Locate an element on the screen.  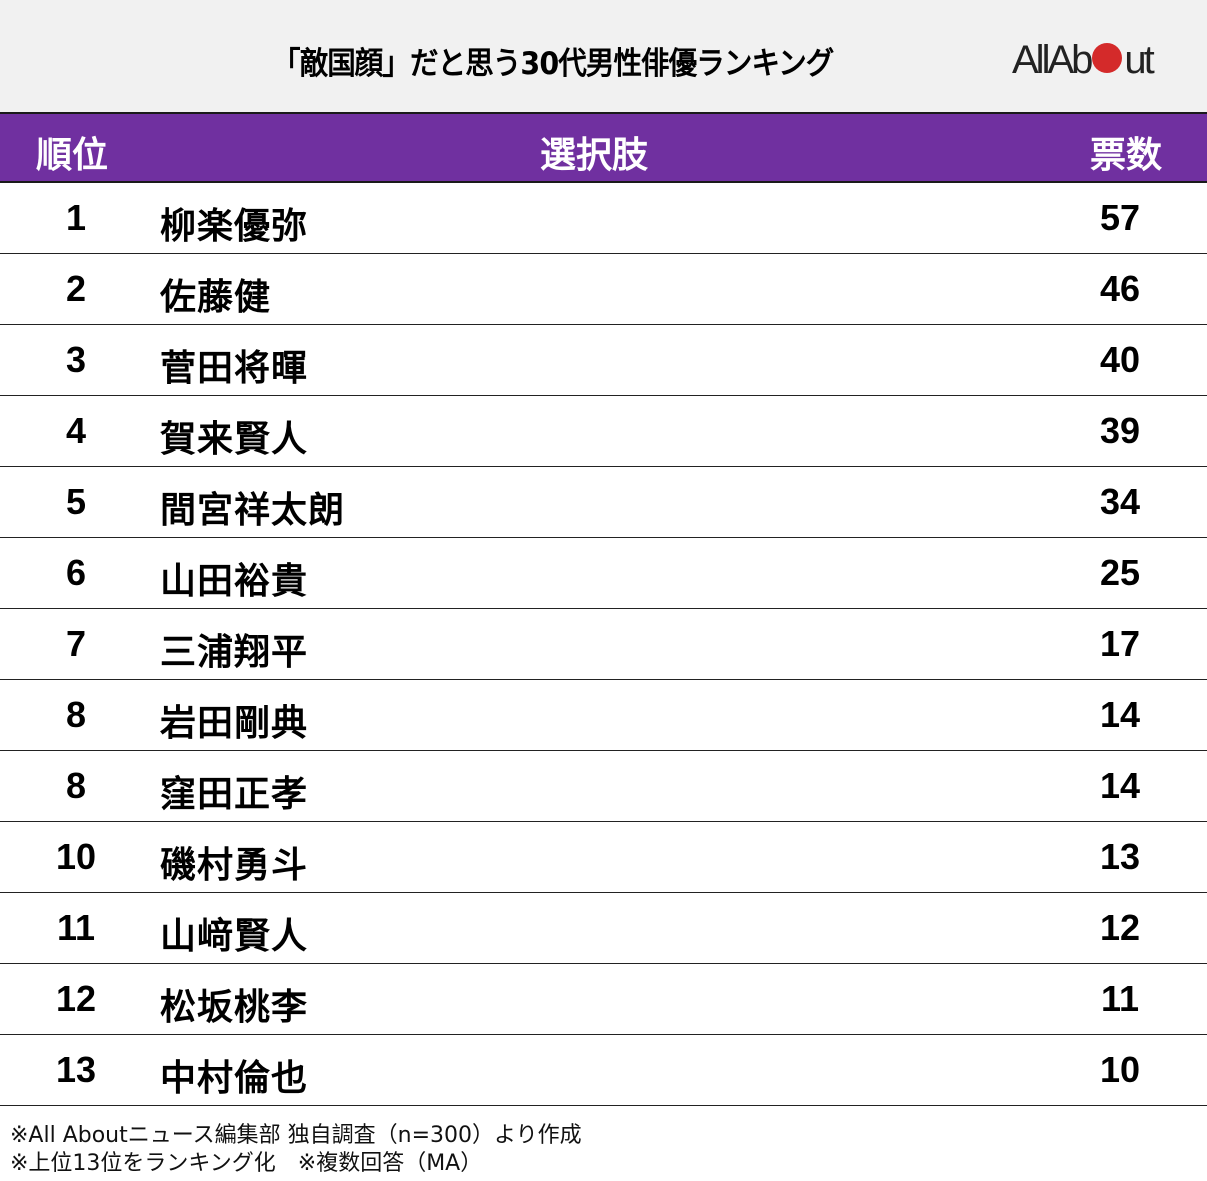
footnote-method: ※上位13位をランキング化 ※複数回答（MA） is located at coordinates (246, 1163).